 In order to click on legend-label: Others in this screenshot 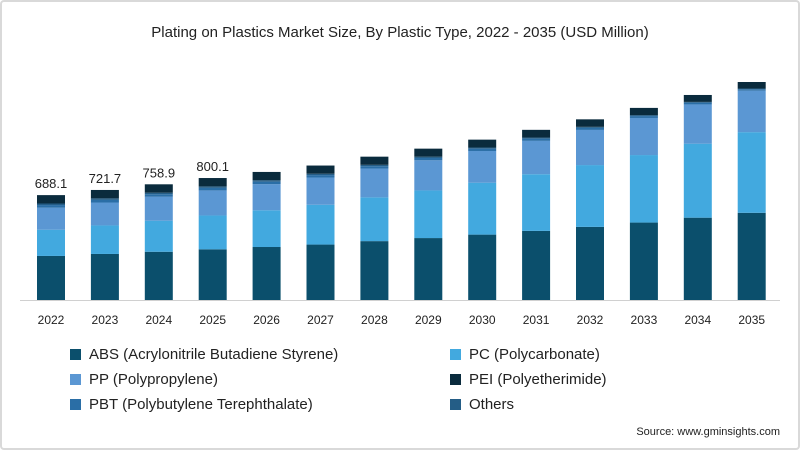, I will do `click(492, 404)`.